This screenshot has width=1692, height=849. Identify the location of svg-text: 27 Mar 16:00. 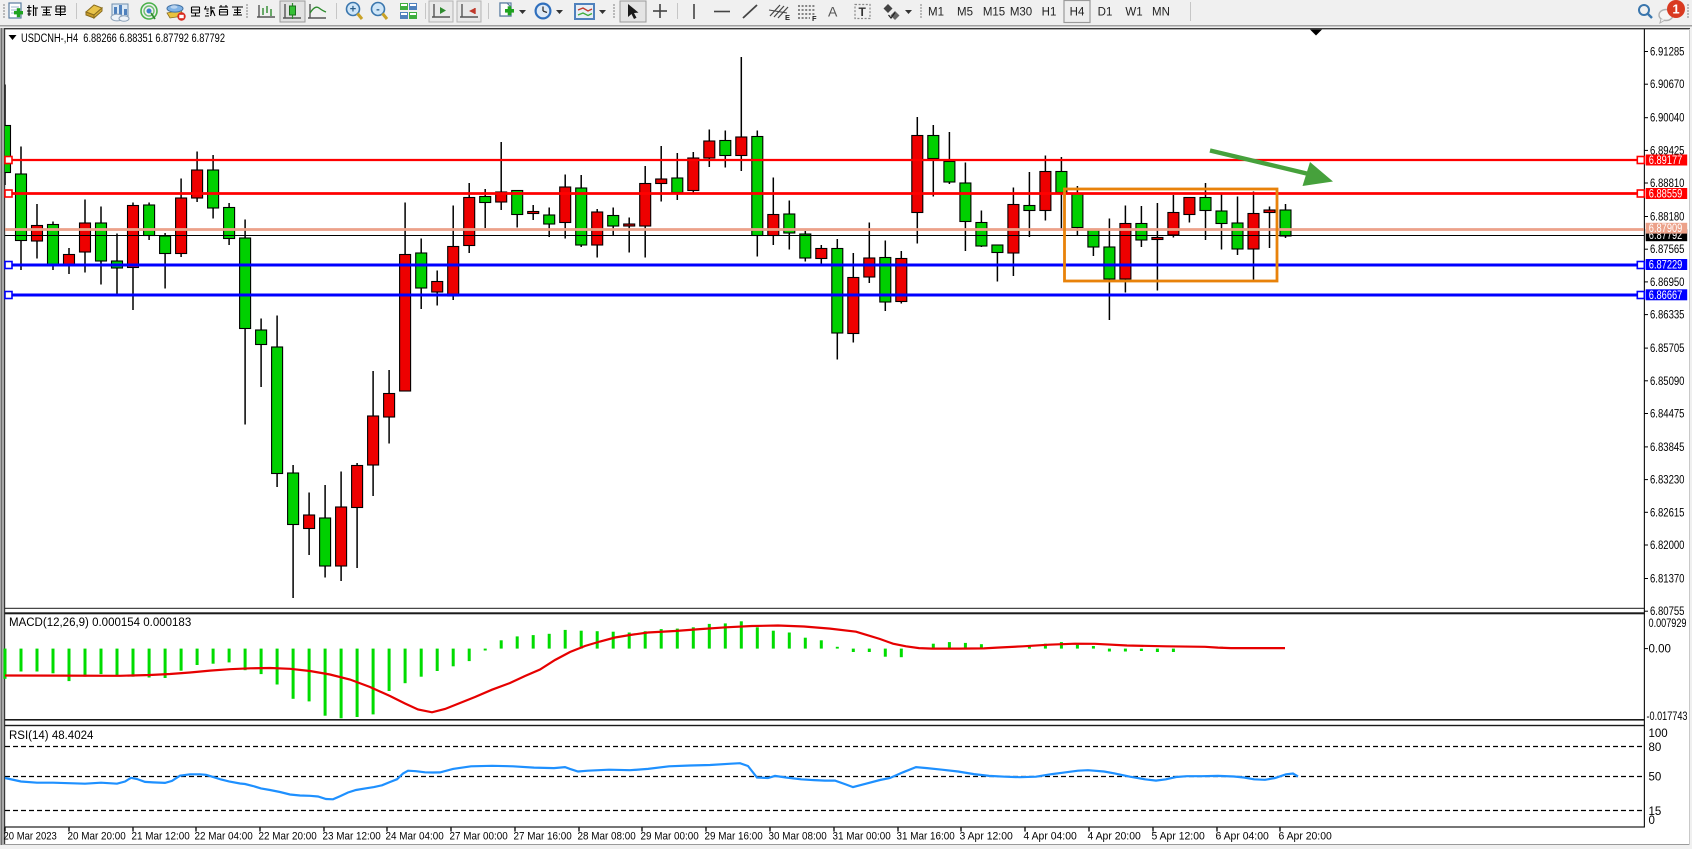
(543, 837).